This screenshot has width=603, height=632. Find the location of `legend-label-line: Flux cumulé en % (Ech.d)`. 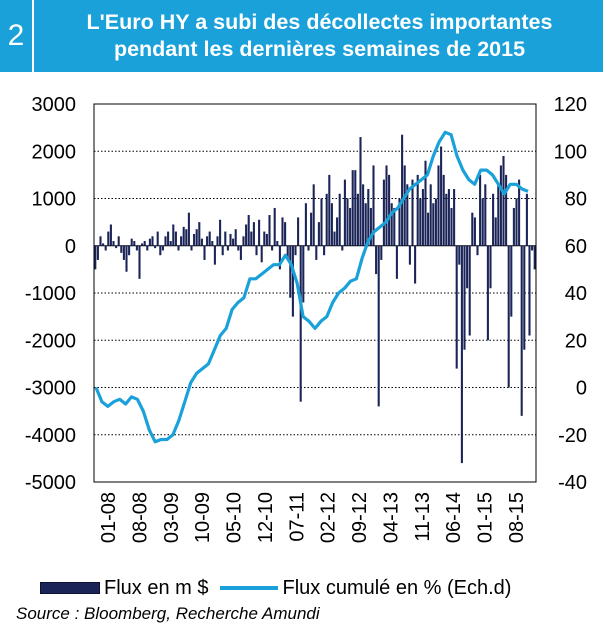

legend-label-line: Flux cumulé en % (Ech.d) is located at coordinates (397, 587).